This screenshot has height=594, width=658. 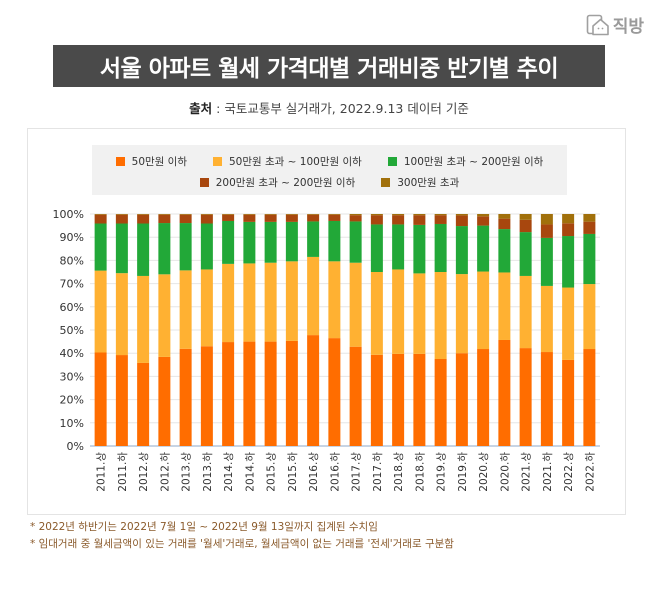 I want to click on y-tick-label: 30%, so click(x=72, y=376).